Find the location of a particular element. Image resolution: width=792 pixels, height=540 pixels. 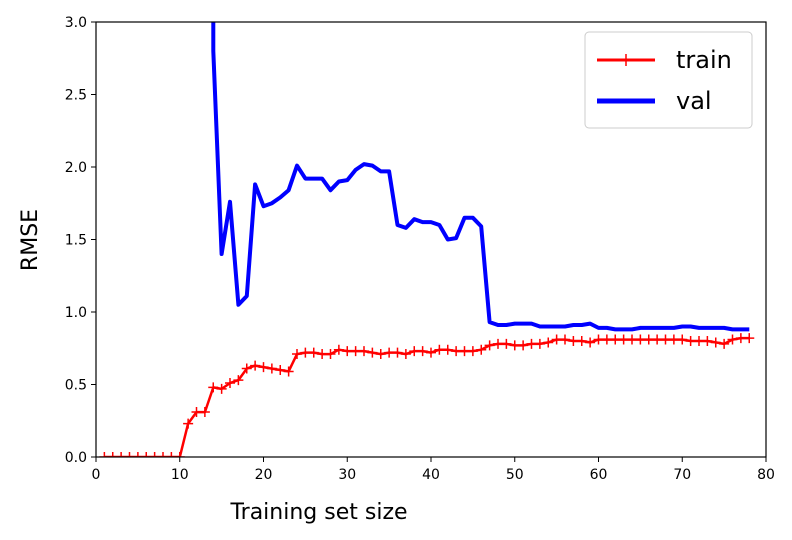

x-tick-label: 40 is located at coordinates (431, 475).